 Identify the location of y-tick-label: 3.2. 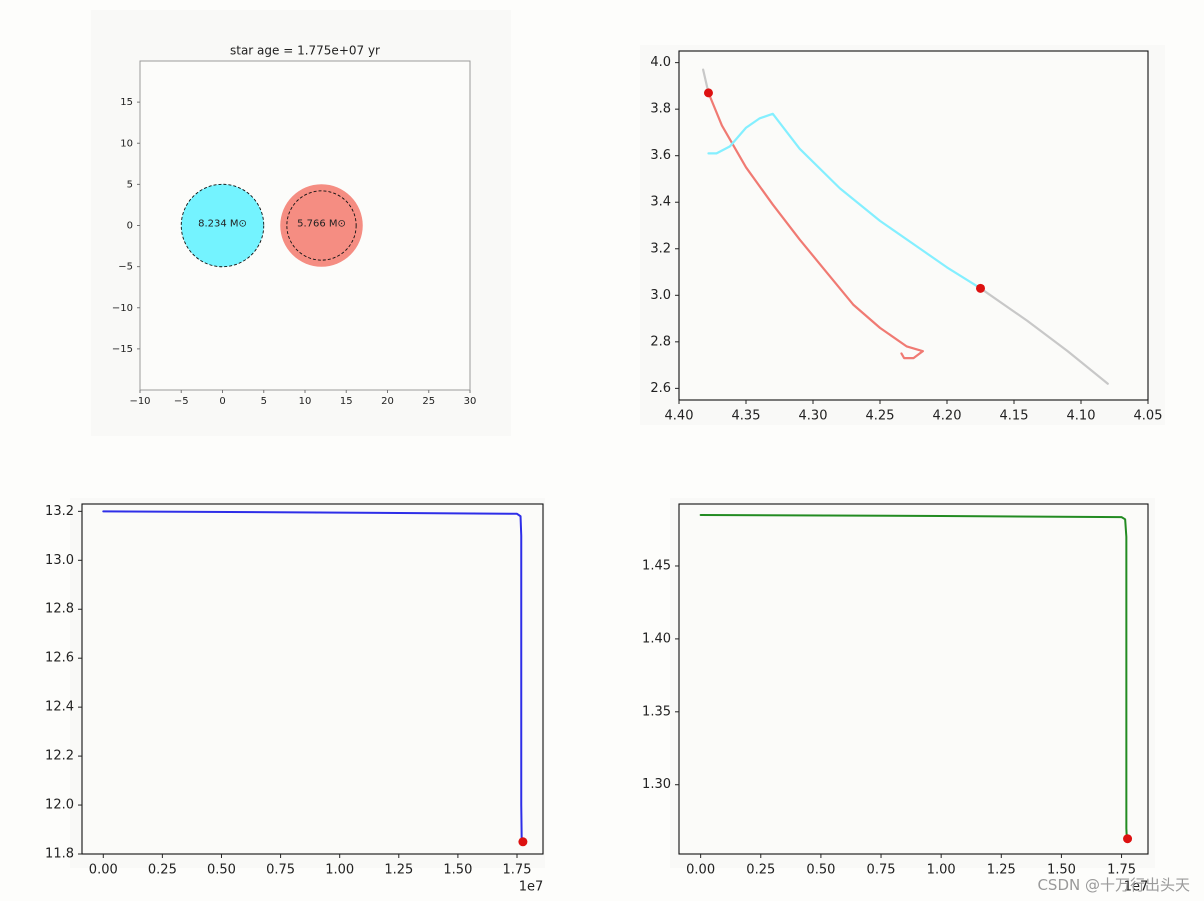
(660, 248).